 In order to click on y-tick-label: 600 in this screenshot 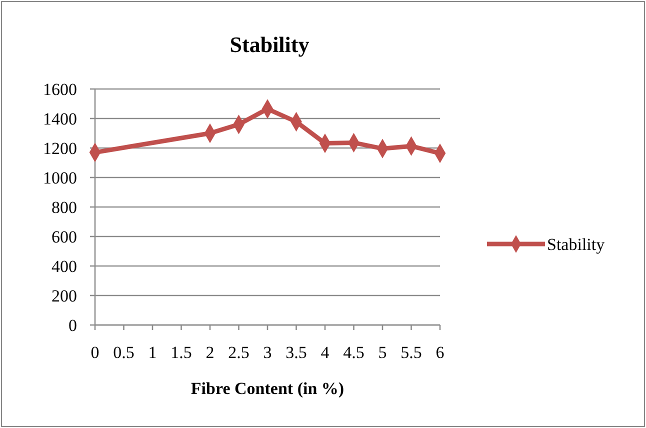, I will do `click(64, 236)`.